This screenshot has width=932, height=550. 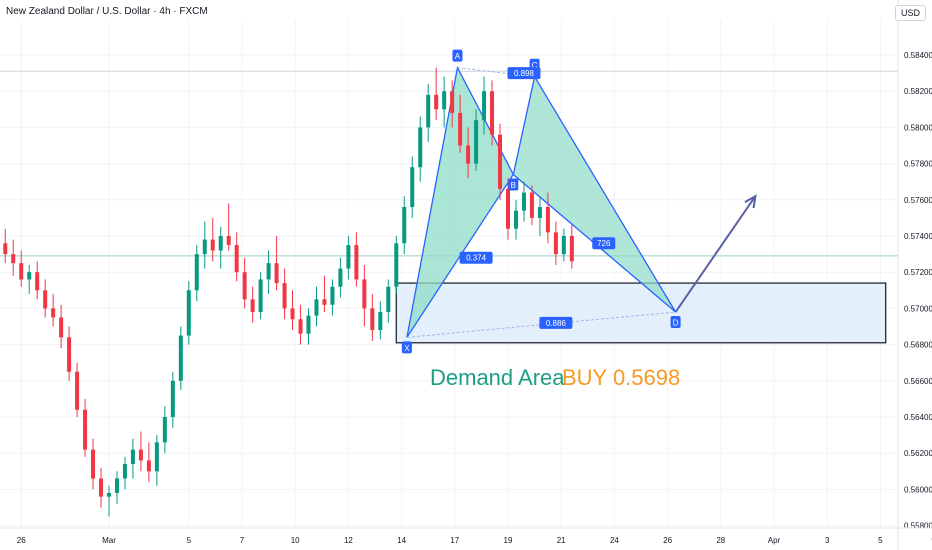 I want to click on y-tick-label: 0.56000, so click(x=918, y=489).